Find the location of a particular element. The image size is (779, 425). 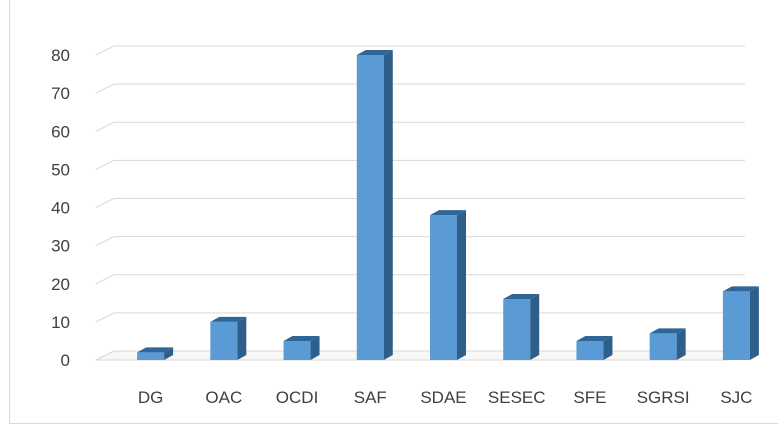

y-tick-label: 60 is located at coordinates (60, 131).